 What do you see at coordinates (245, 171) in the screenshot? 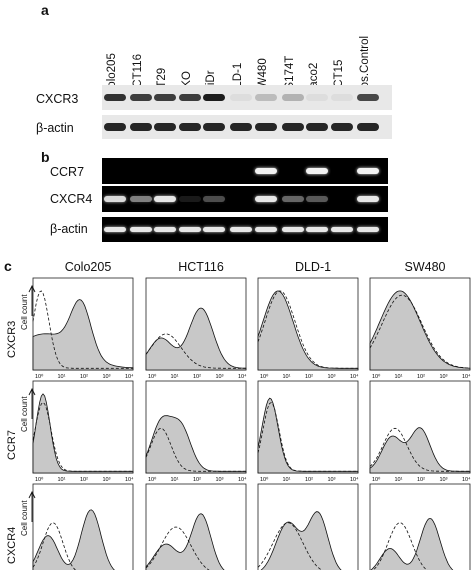
I see `pcr-gel-ccr7` at bounding box center [245, 171].